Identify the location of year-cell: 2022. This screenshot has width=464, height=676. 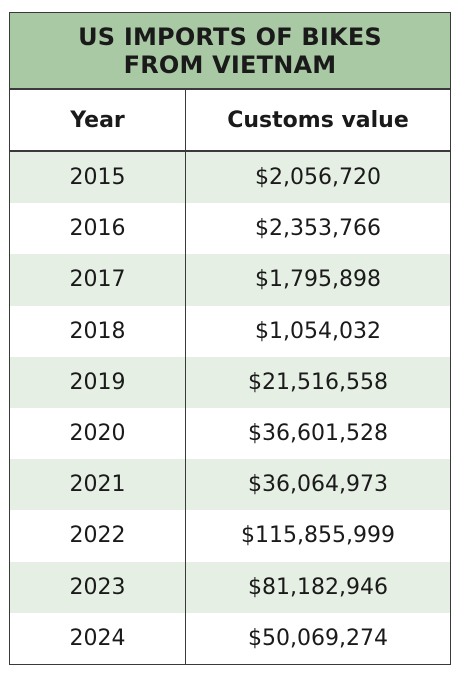
(98, 536).